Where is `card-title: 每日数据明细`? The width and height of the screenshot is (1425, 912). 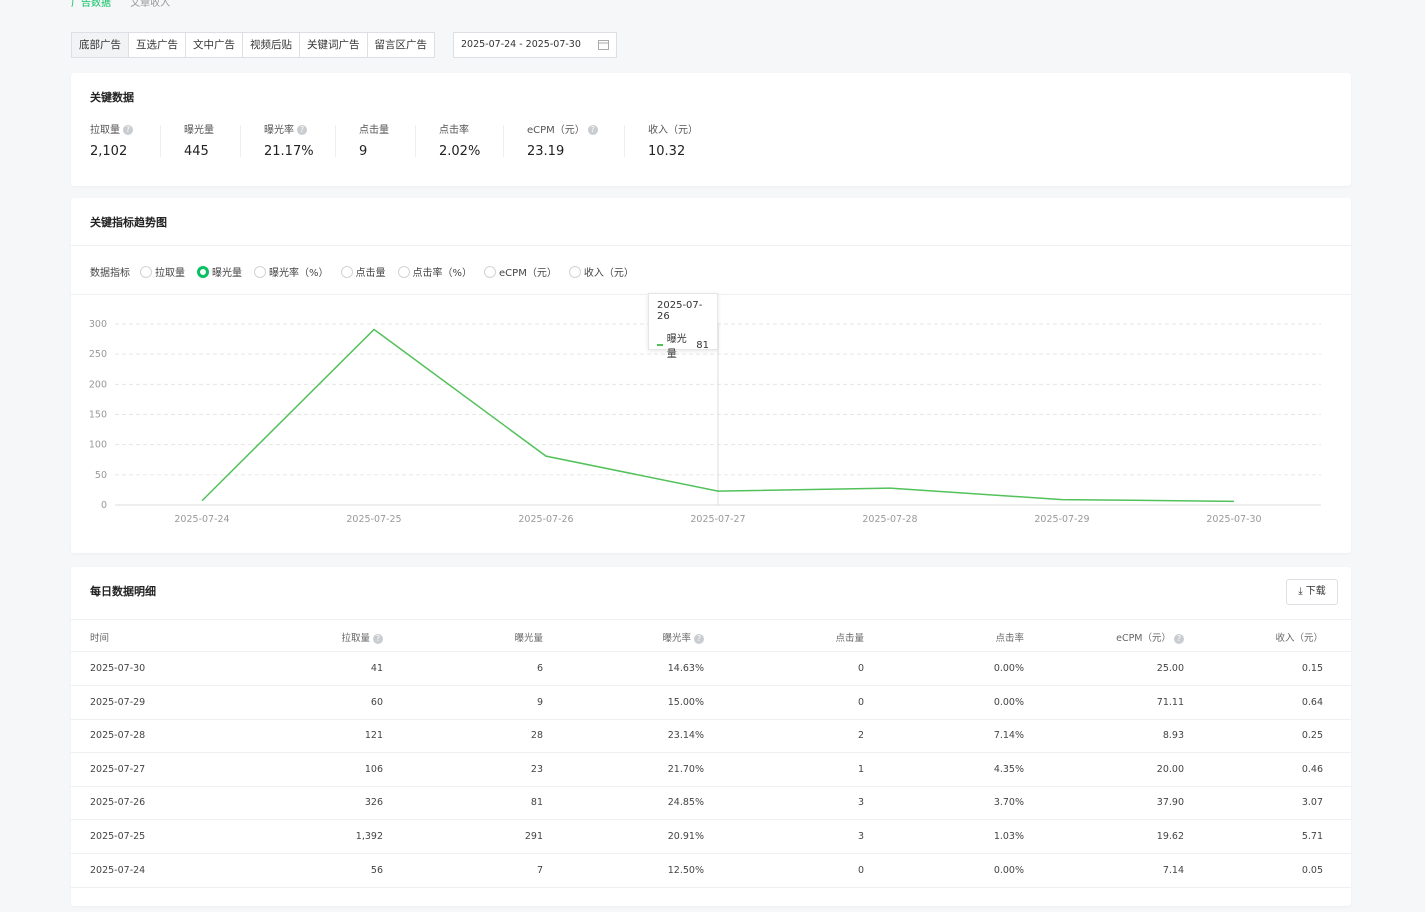
card-title: 每日数据明细 is located at coordinates (123, 591).